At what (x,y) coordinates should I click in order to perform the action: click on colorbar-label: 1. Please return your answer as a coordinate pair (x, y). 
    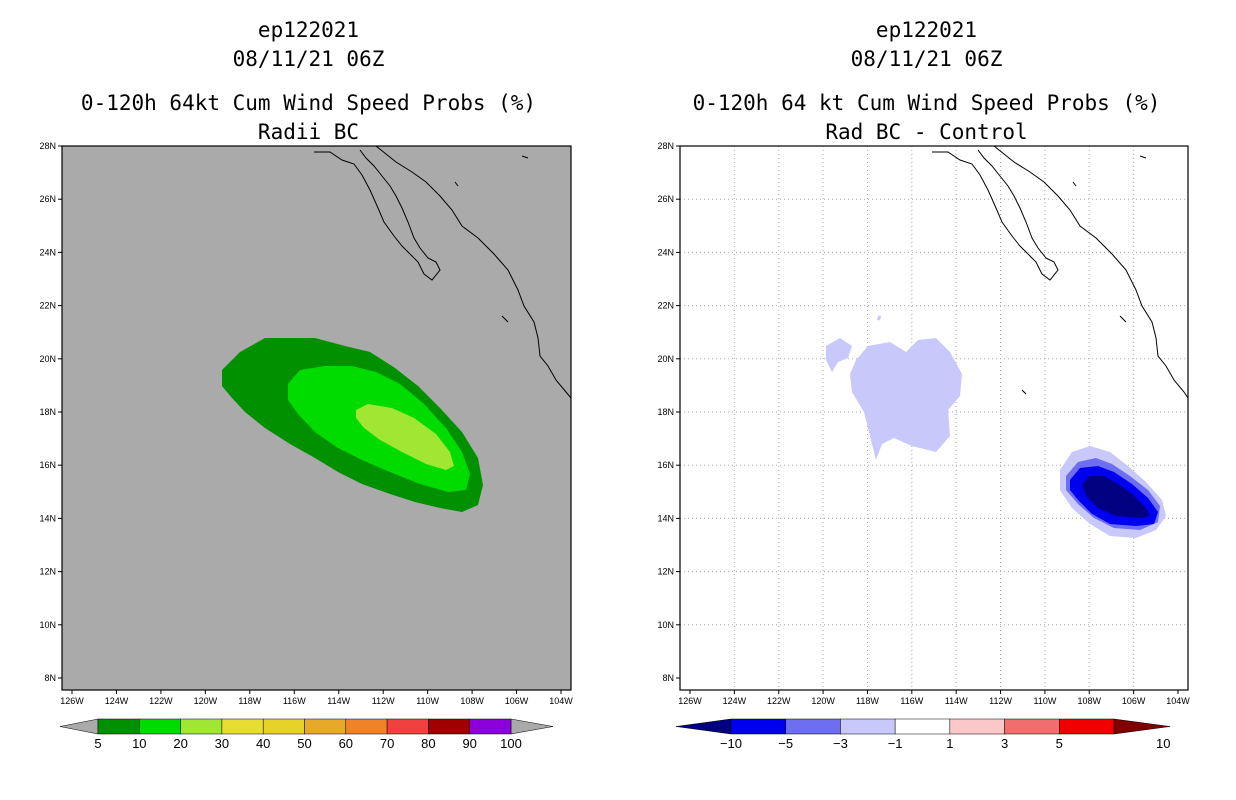
    Looking at the image, I should click on (949, 743).